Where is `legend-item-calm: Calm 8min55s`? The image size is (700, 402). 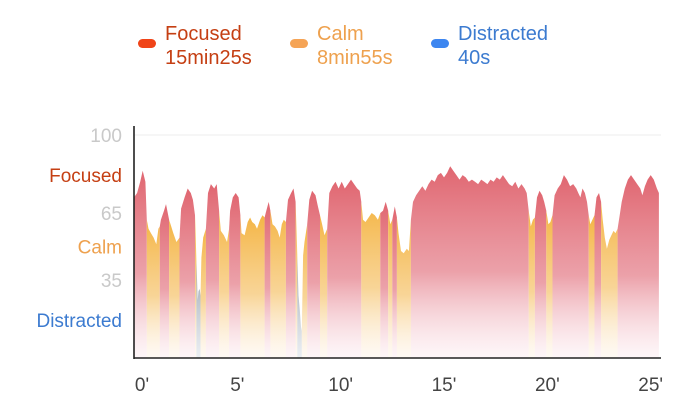
legend-item-calm: Calm 8min55s is located at coordinates (341, 46).